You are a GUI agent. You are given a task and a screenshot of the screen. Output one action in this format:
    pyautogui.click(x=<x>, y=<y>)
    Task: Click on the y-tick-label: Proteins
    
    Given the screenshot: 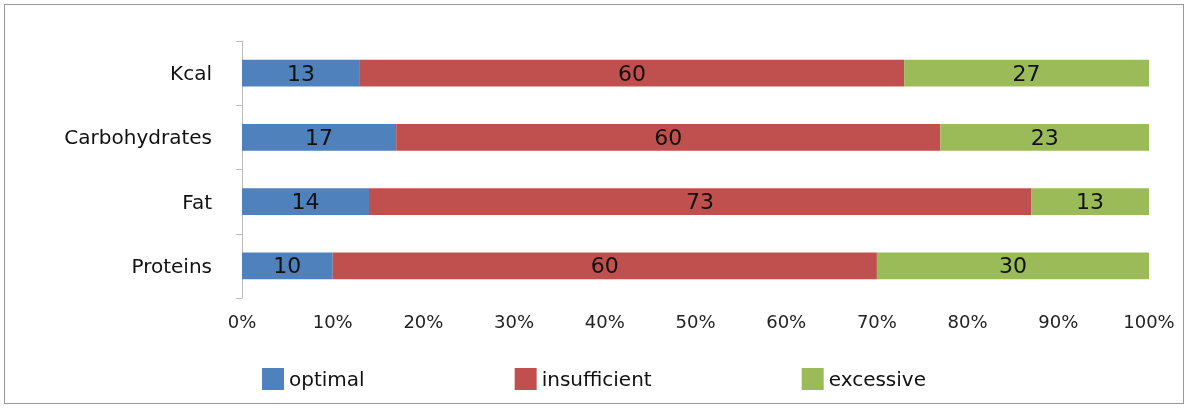 What is the action you would take?
    pyautogui.click(x=171, y=265)
    